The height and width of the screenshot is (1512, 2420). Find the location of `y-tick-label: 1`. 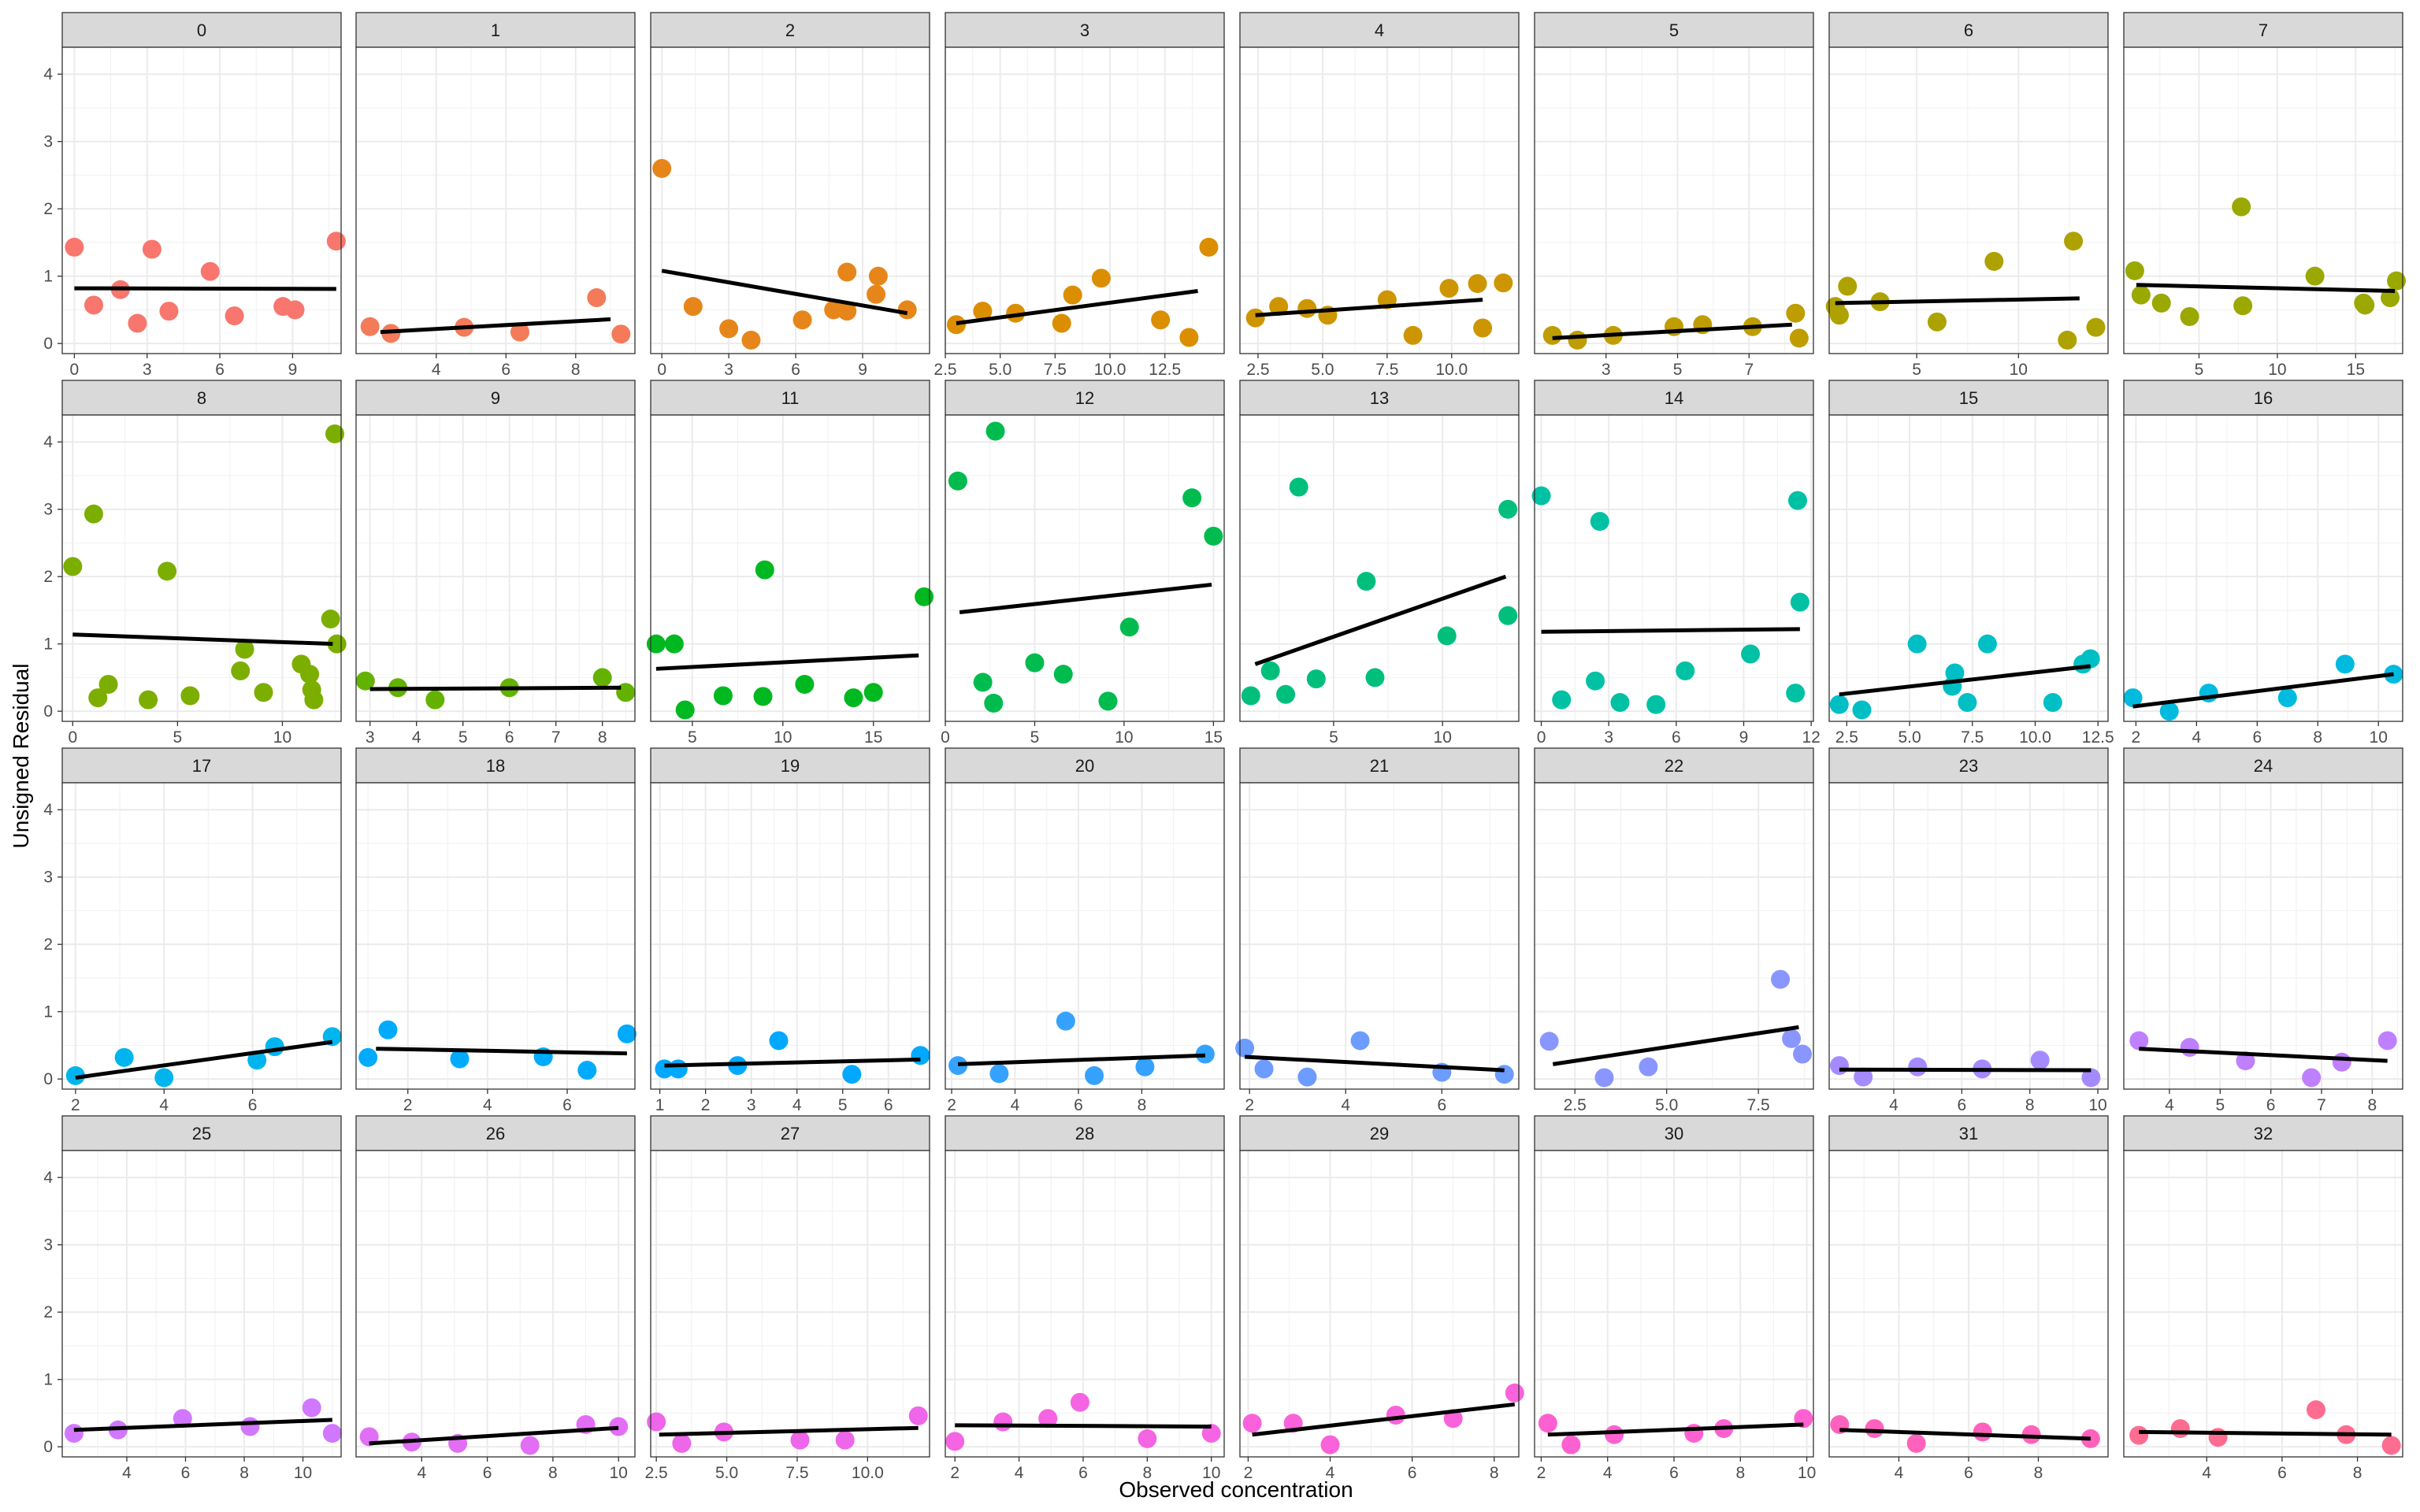

y-tick-label: 1 is located at coordinates (48, 277).